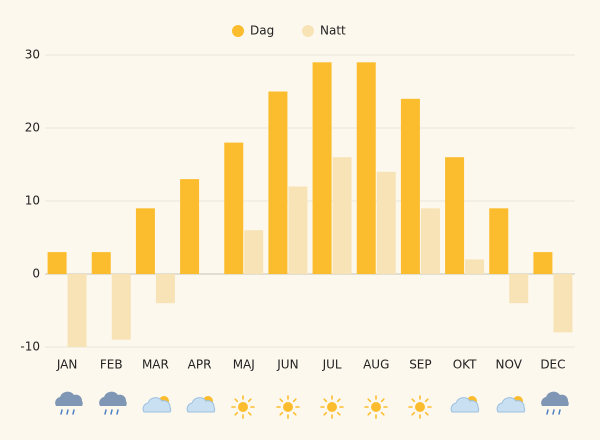 Image resolution: width=600 pixels, height=440 pixels. What do you see at coordinates (36, 274) in the screenshot?
I see `y-tick-label: 0` at bounding box center [36, 274].